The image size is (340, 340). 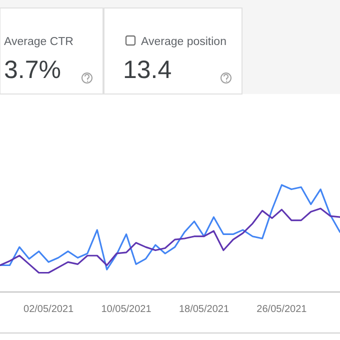 I want to click on text: 3.7%, so click(x=32, y=70).